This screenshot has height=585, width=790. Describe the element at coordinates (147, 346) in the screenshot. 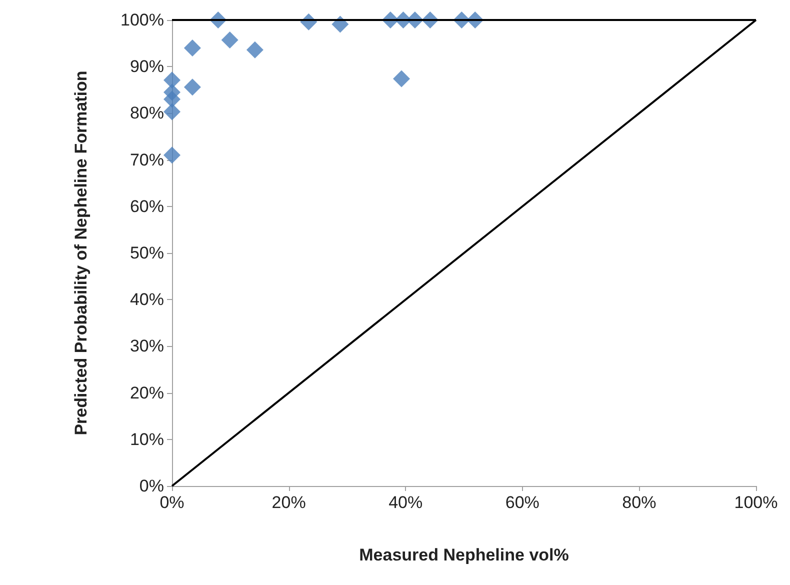

I see `y-tick-label: 30%` at that location.